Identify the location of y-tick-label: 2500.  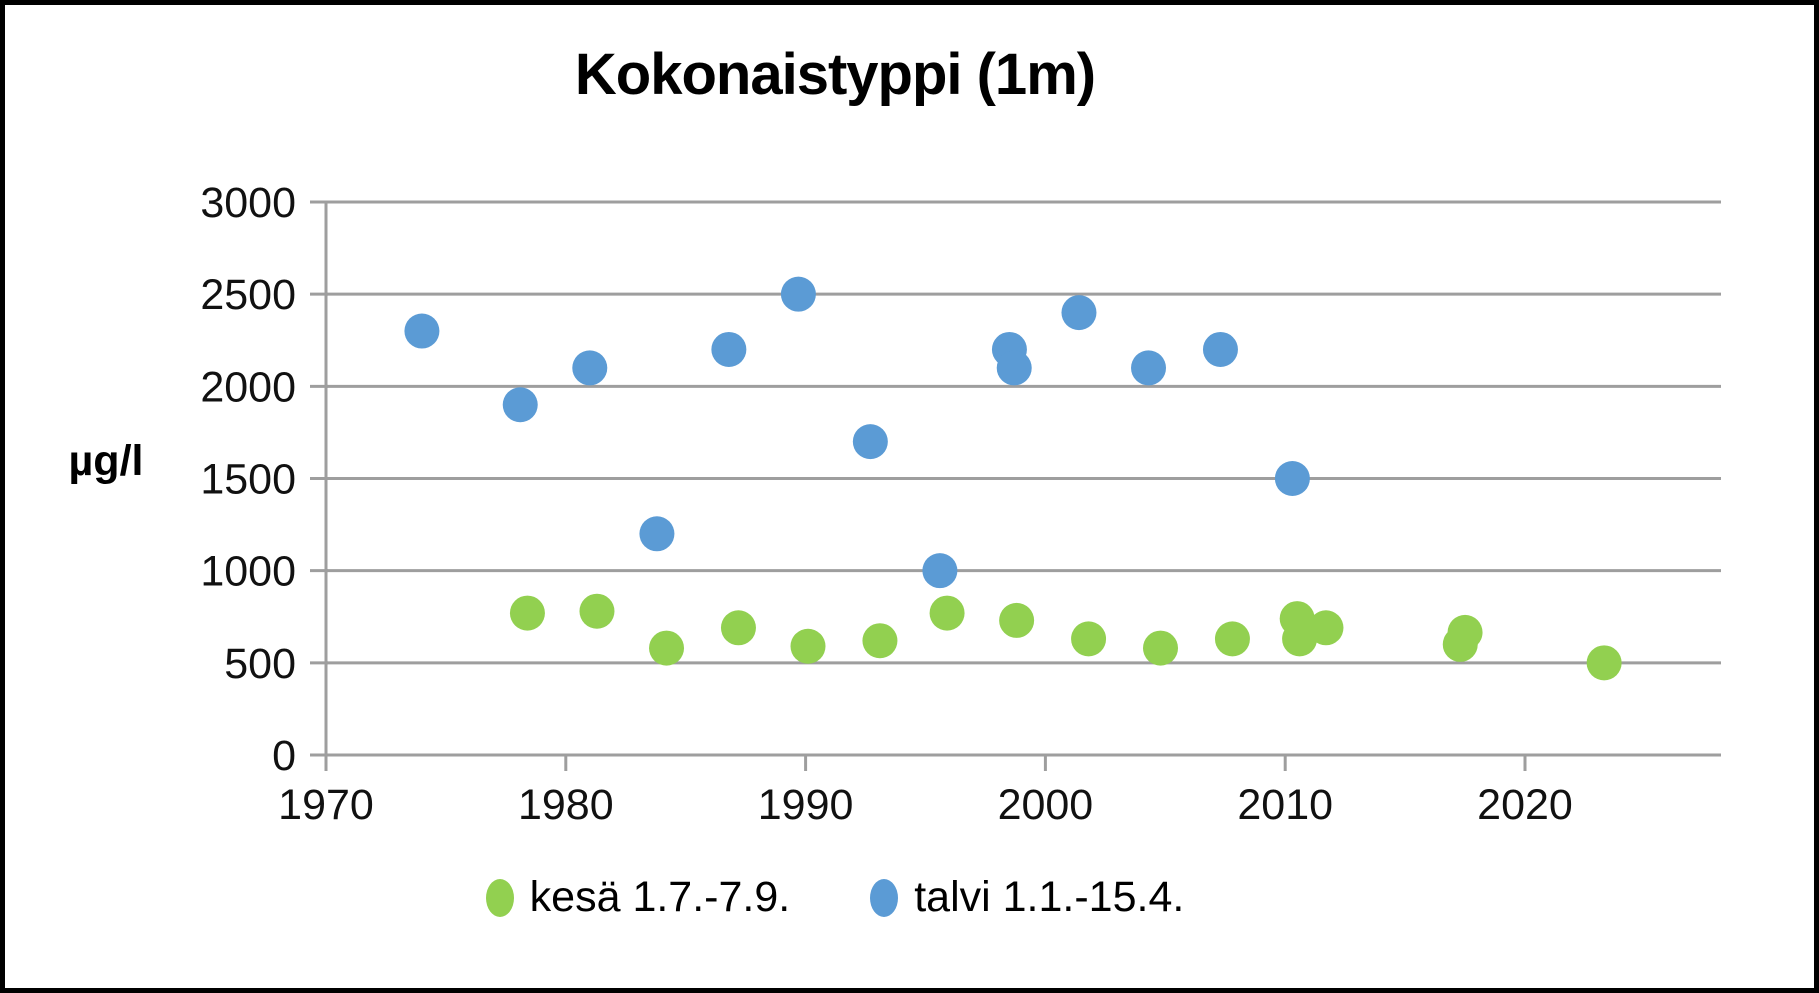
(248, 295).